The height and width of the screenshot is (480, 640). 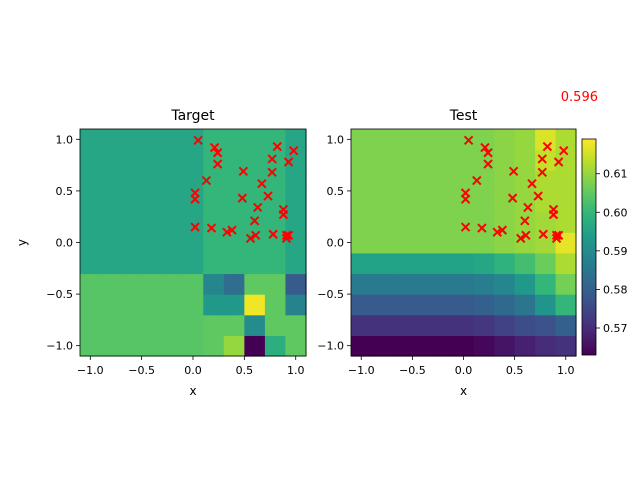 What do you see at coordinates (59, 346) in the screenshot?
I see `y-tick-label: −1.0` at bounding box center [59, 346].